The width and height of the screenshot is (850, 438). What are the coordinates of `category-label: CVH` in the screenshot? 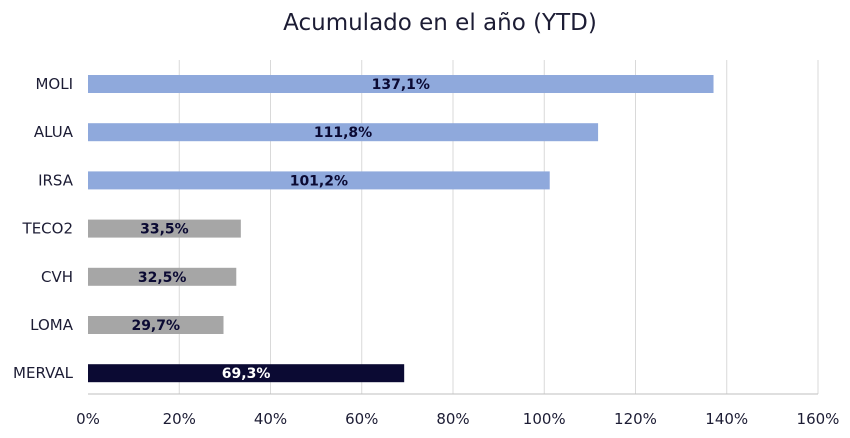 It's located at (57, 277).